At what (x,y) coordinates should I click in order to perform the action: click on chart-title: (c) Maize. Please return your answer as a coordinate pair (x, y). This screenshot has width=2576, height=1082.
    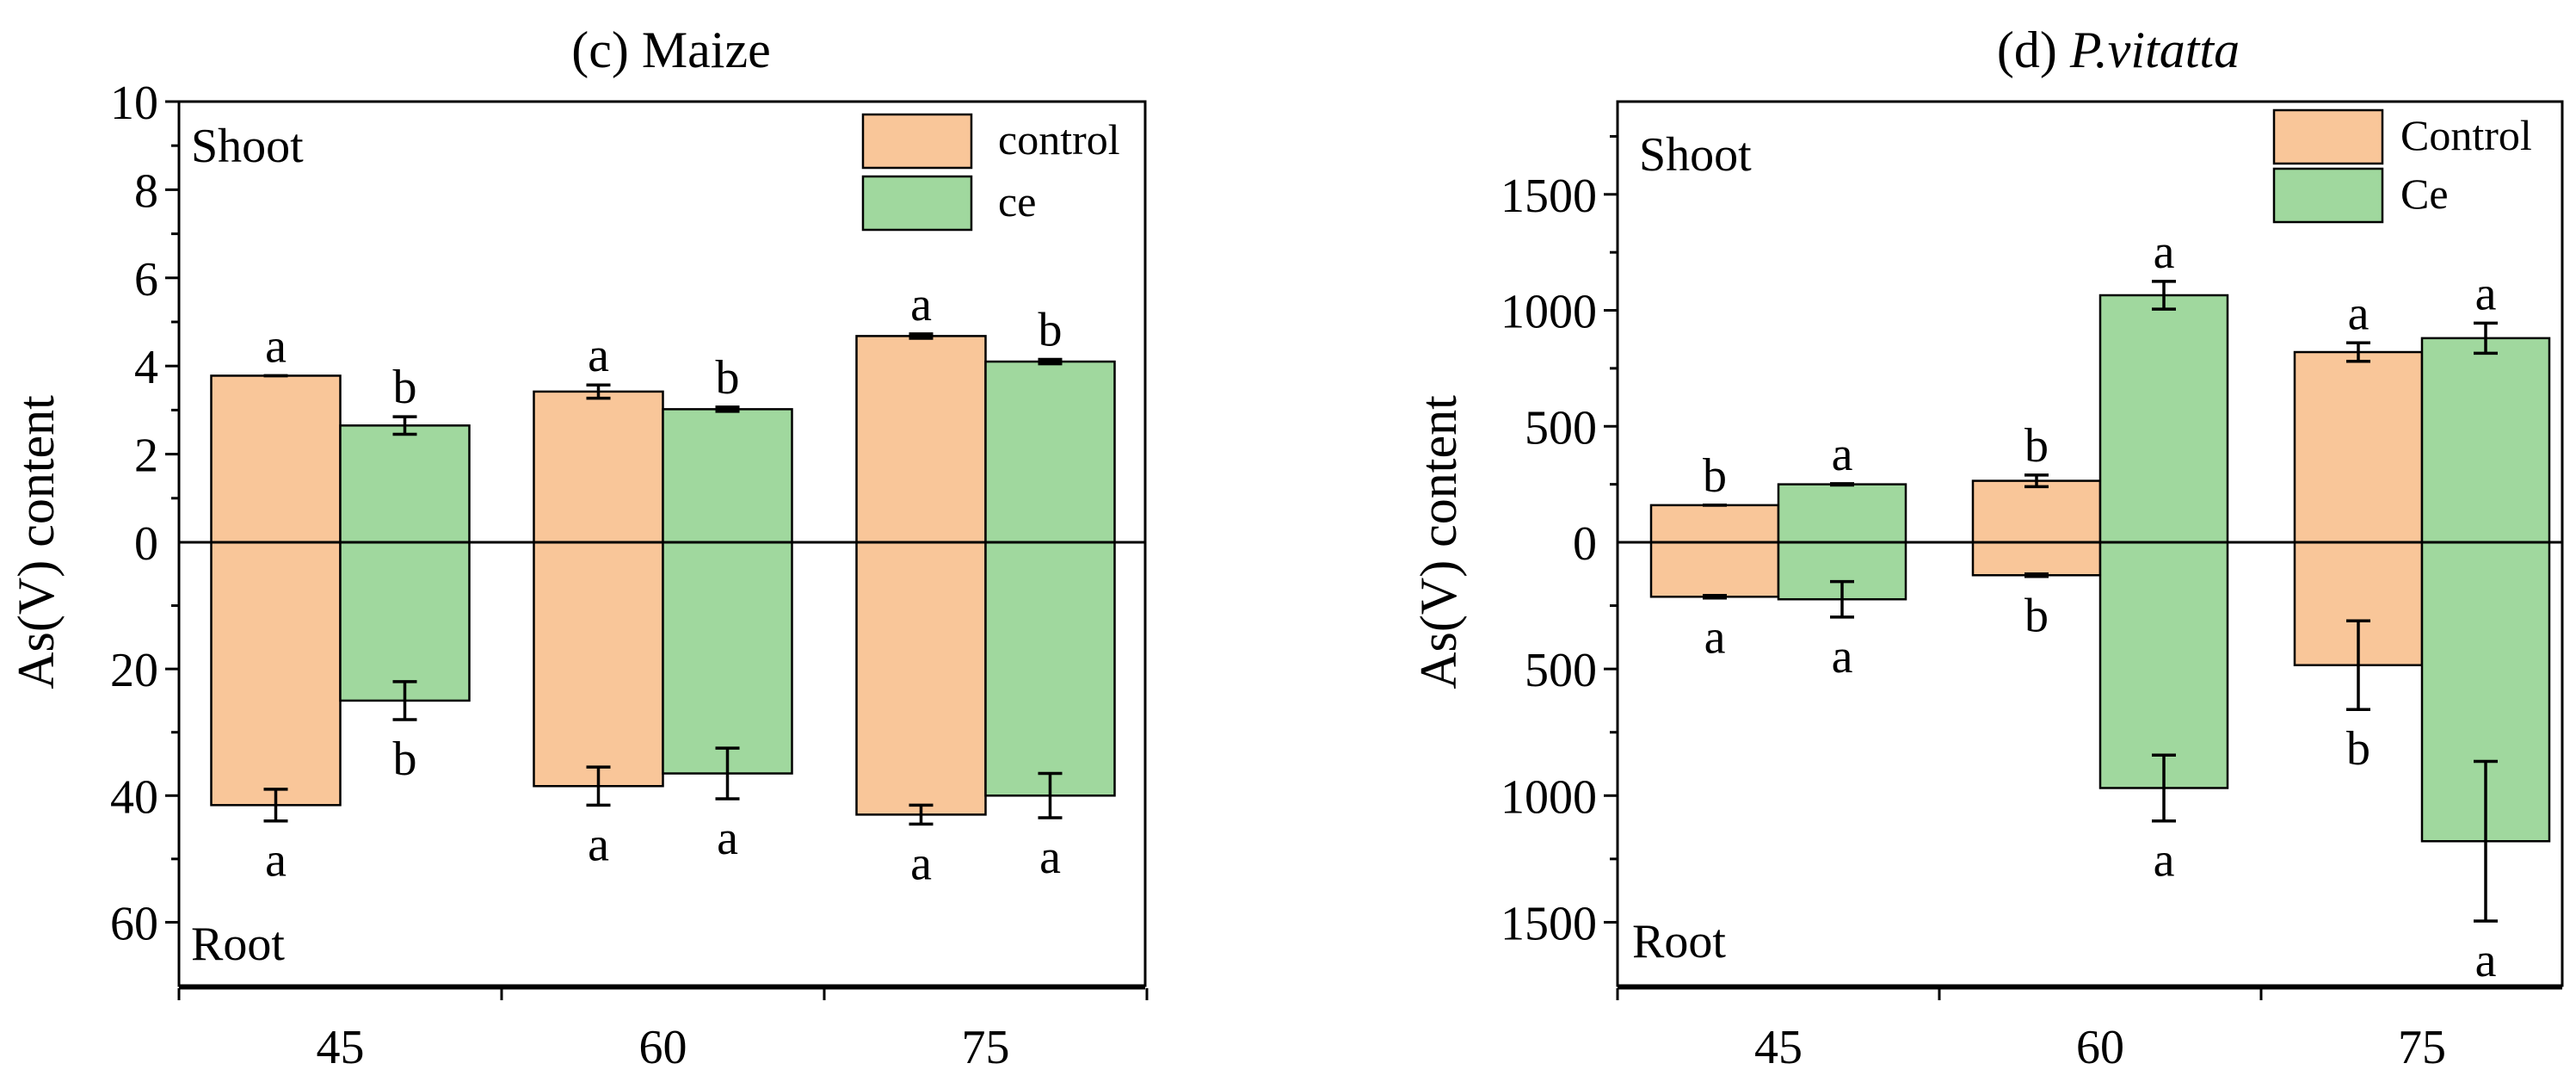
    Looking at the image, I should click on (671, 50).